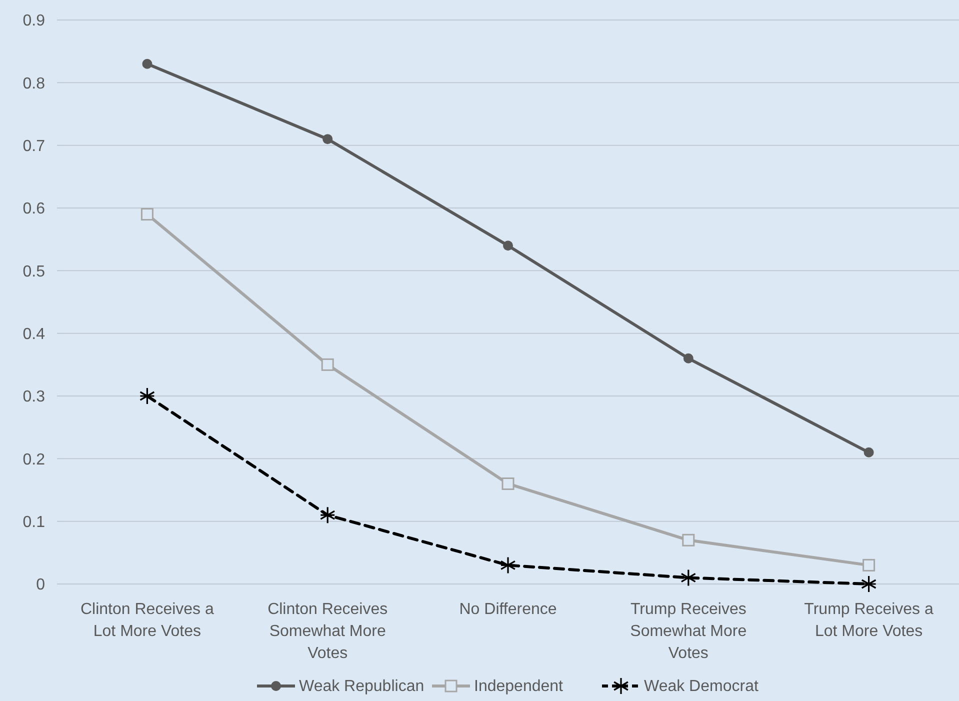  What do you see at coordinates (508, 609) in the screenshot?
I see `x-tick-label: No Difference` at bounding box center [508, 609].